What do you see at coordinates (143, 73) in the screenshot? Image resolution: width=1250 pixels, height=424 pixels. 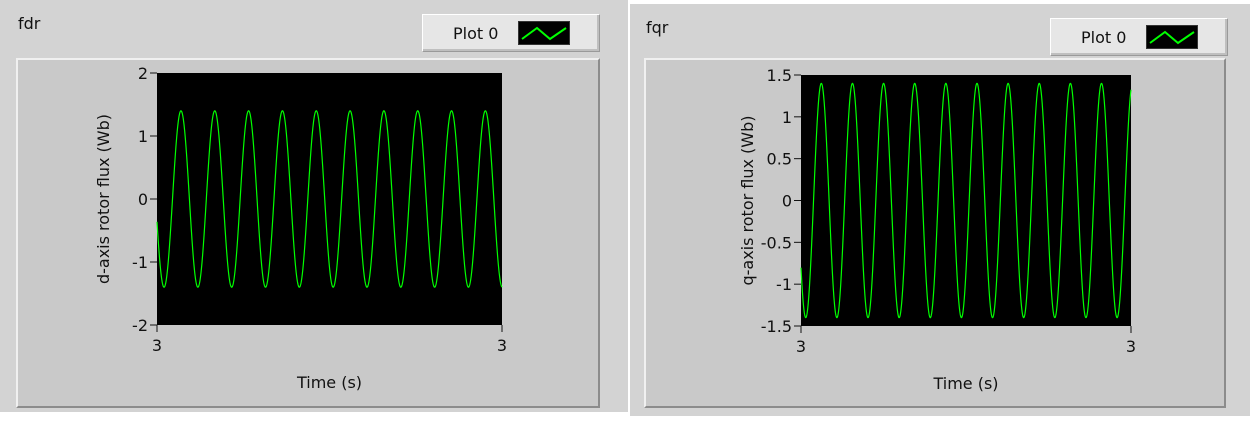 I see `y-tick-label: 2` at bounding box center [143, 73].